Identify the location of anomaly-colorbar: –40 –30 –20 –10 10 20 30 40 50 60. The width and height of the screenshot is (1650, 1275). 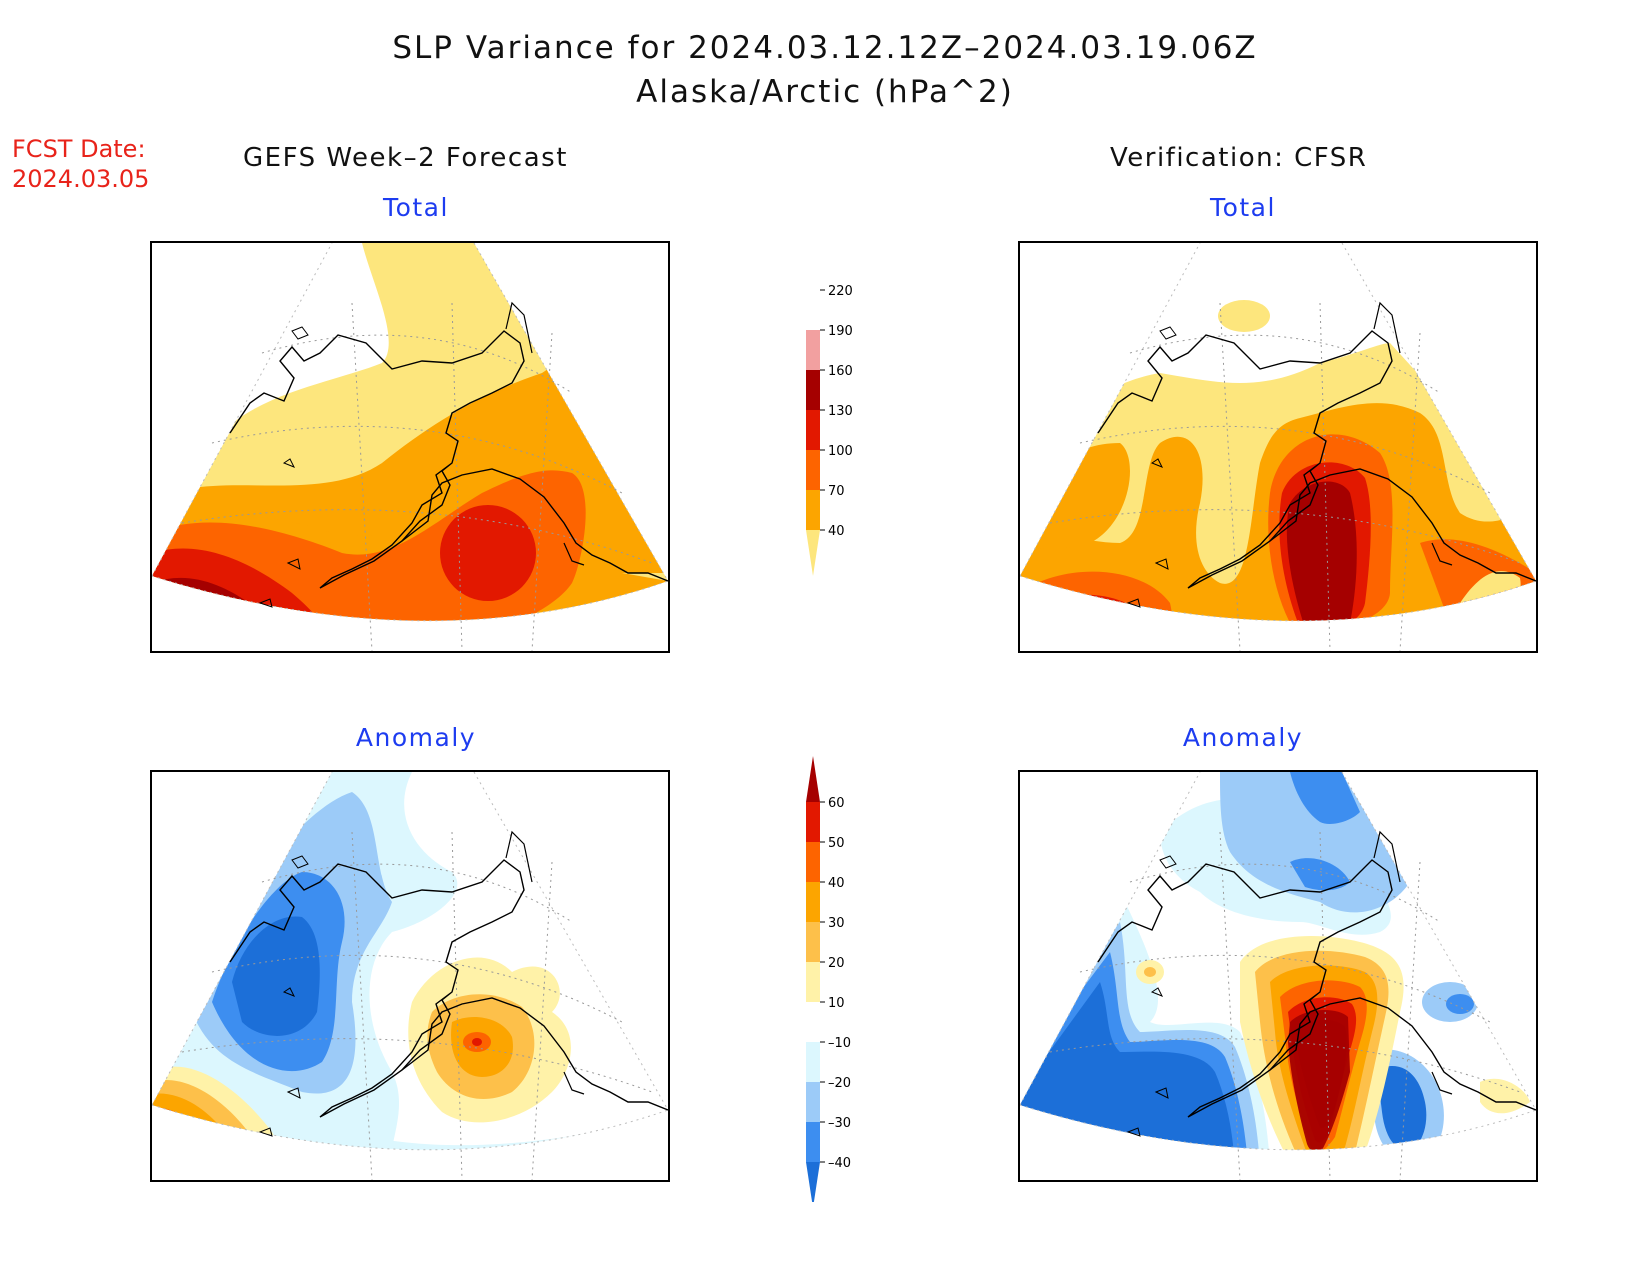
(828, 979).